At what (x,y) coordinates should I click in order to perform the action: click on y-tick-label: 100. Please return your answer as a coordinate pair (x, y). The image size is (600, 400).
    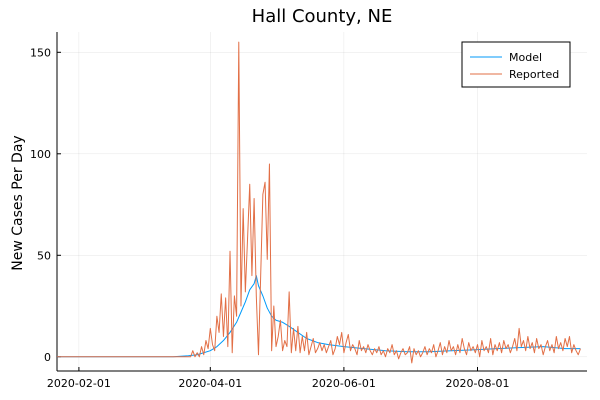
    Looking at the image, I should click on (40, 154).